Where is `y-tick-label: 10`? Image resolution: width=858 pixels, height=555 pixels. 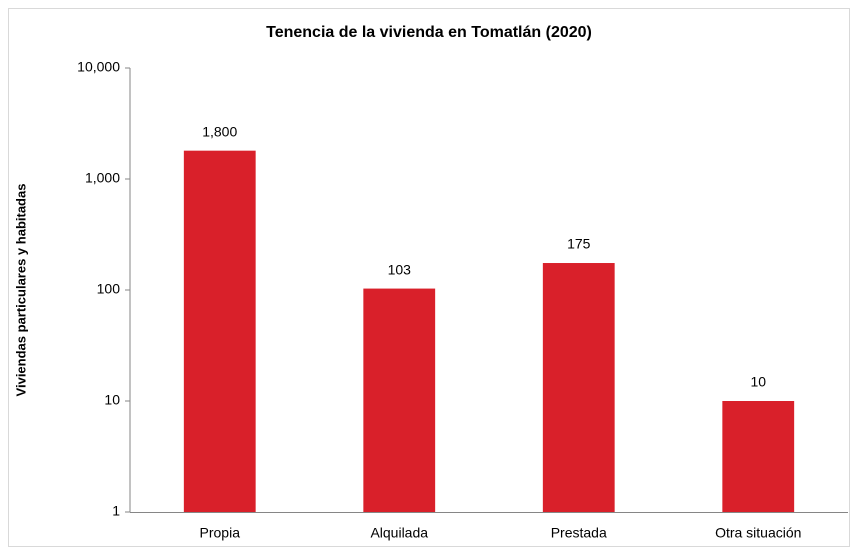 y-tick-label: 10 is located at coordinates (112, 400).